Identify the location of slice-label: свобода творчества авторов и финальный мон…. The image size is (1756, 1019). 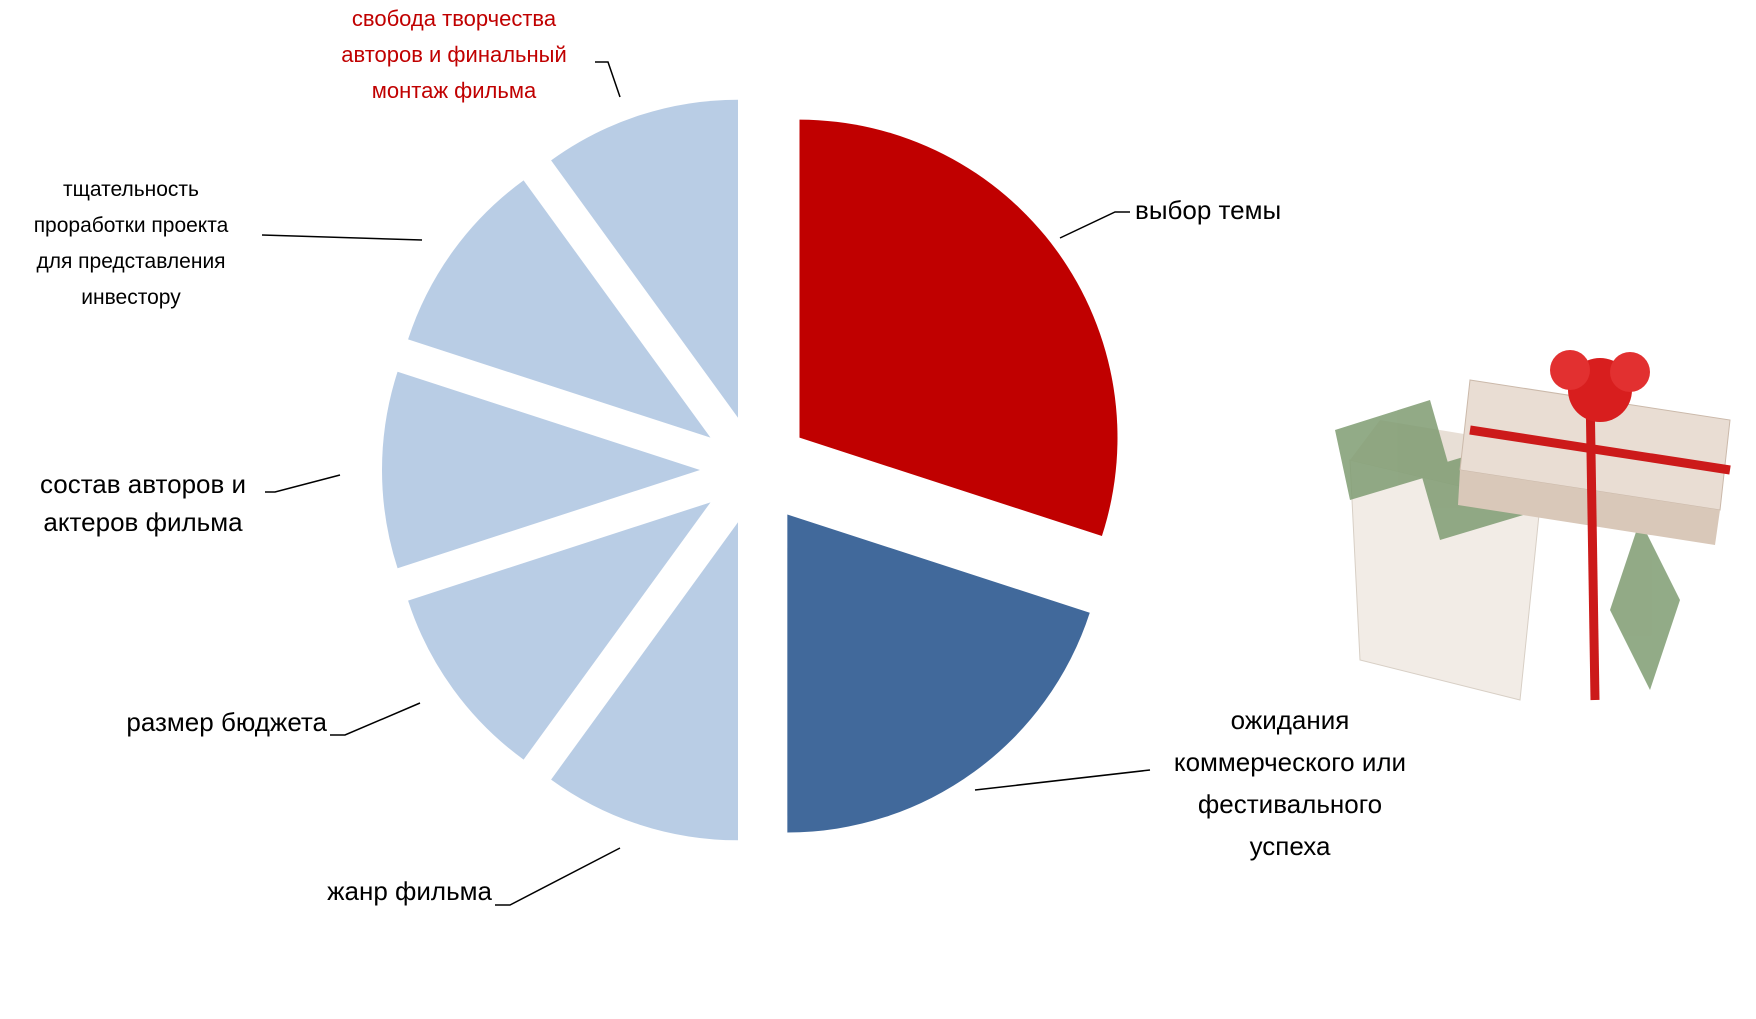
(454, 54).